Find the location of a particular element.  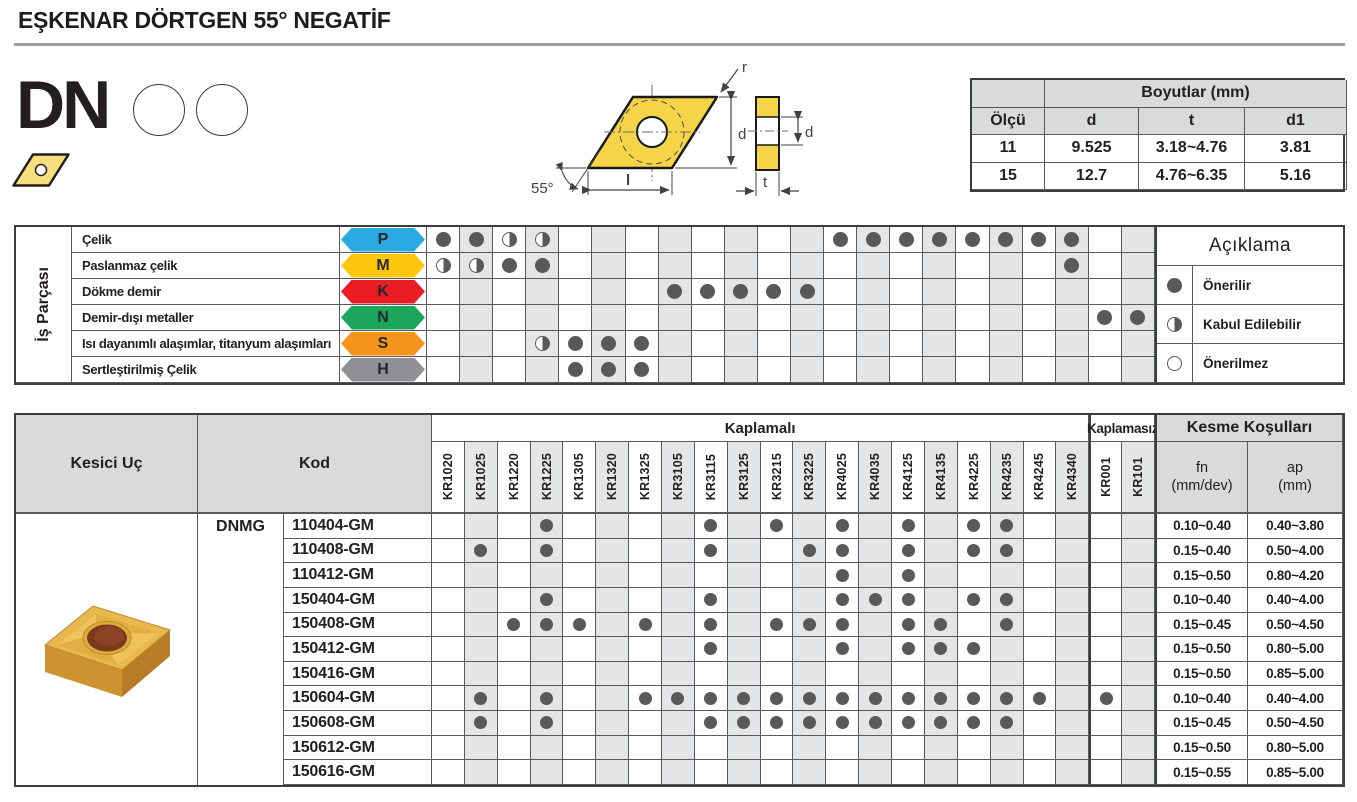

availability-cell-KR3115 is located at coordinates (711, 699).